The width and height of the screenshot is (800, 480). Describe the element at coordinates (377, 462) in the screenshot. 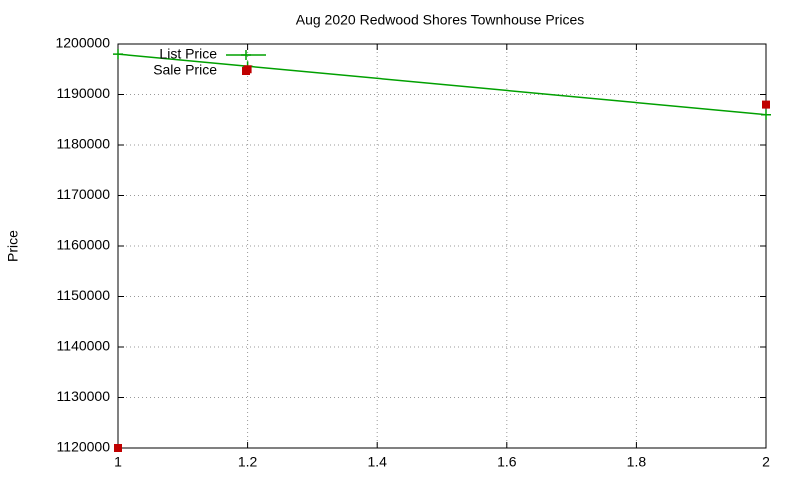

I see `x-tick-label: 1.4` at that location.